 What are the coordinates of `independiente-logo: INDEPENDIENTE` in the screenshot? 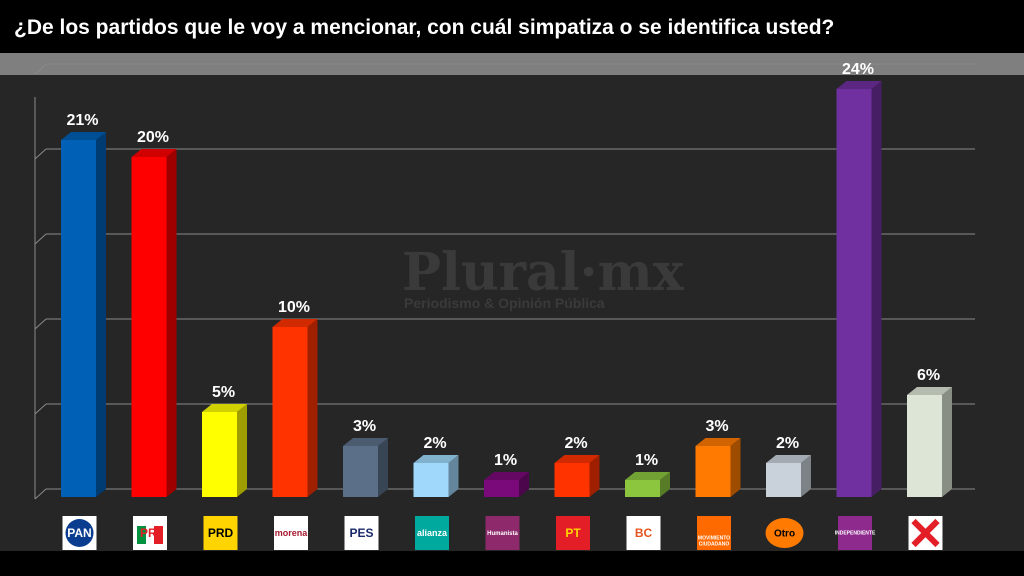 It's located at (855, 533).